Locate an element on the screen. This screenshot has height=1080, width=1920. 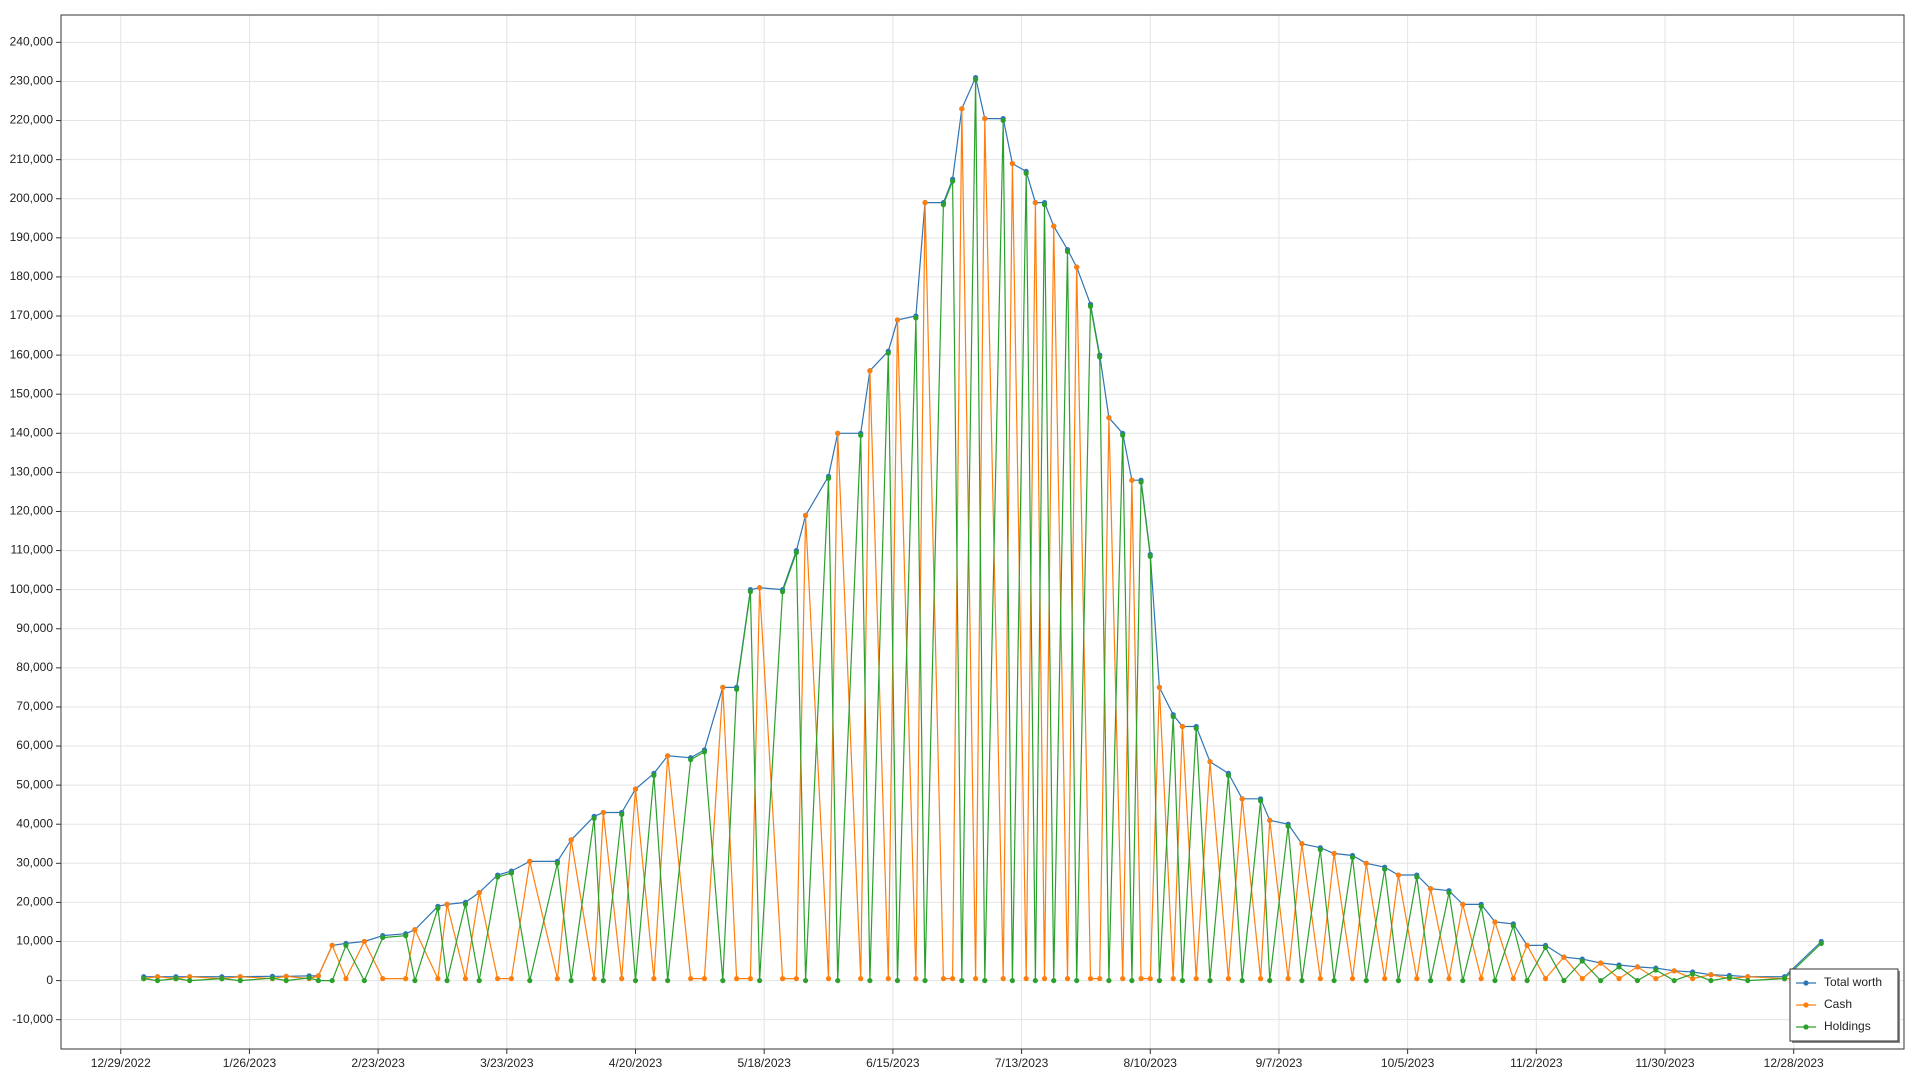
legend-label: Total worth is located at coordinates (1853, 982).